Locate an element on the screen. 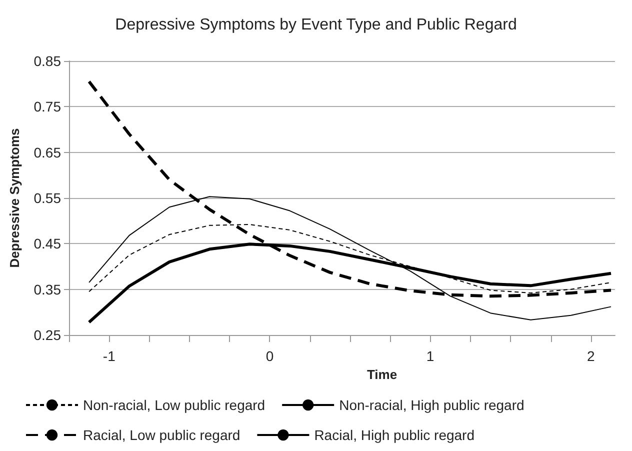 The height and width of the screenshot is (451, 632). legend-label: Non-racial, High public regard is located at coordinates (431, 405).